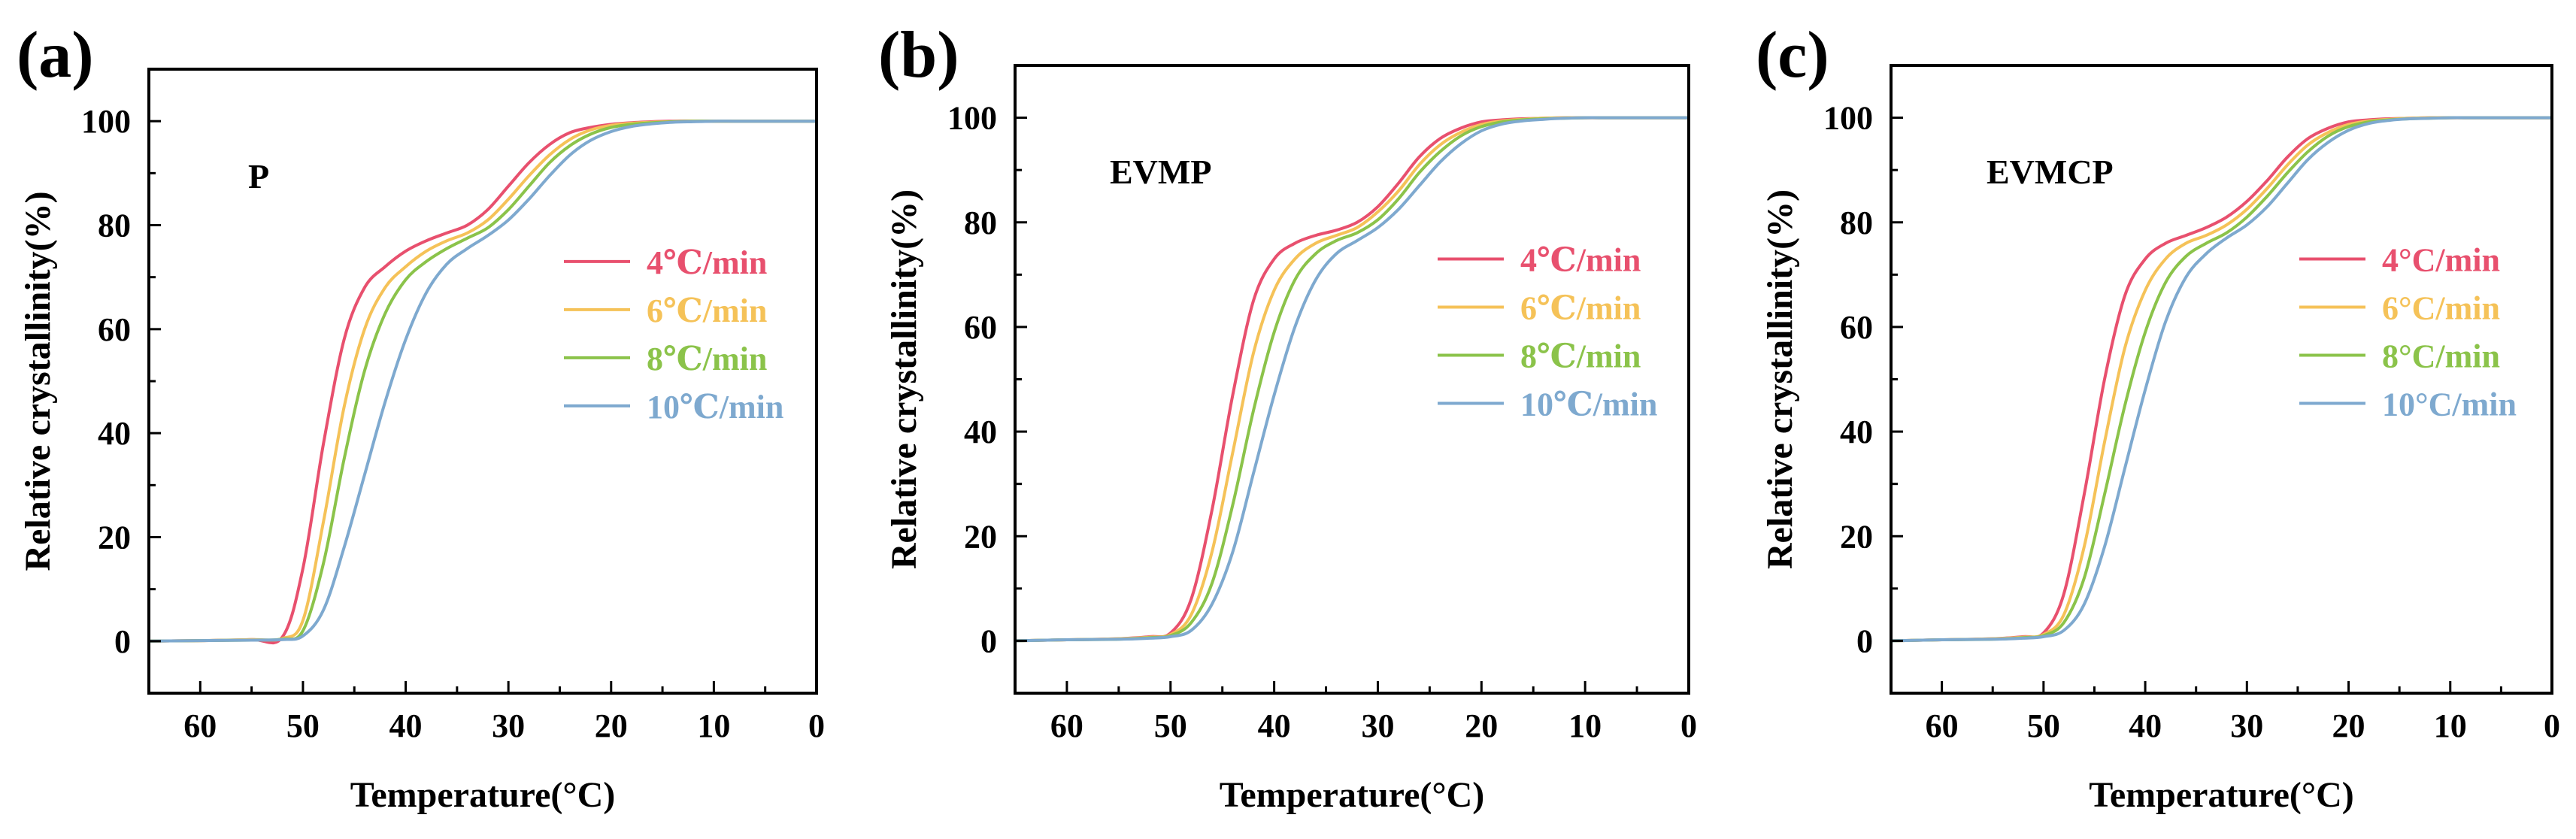 The height and width of the screenshot is (839, 2576). What do you see at coordinates (1160, 172) in the screenshot?
I see `sample-label: EVMP` at bounding box center [1160, 172].